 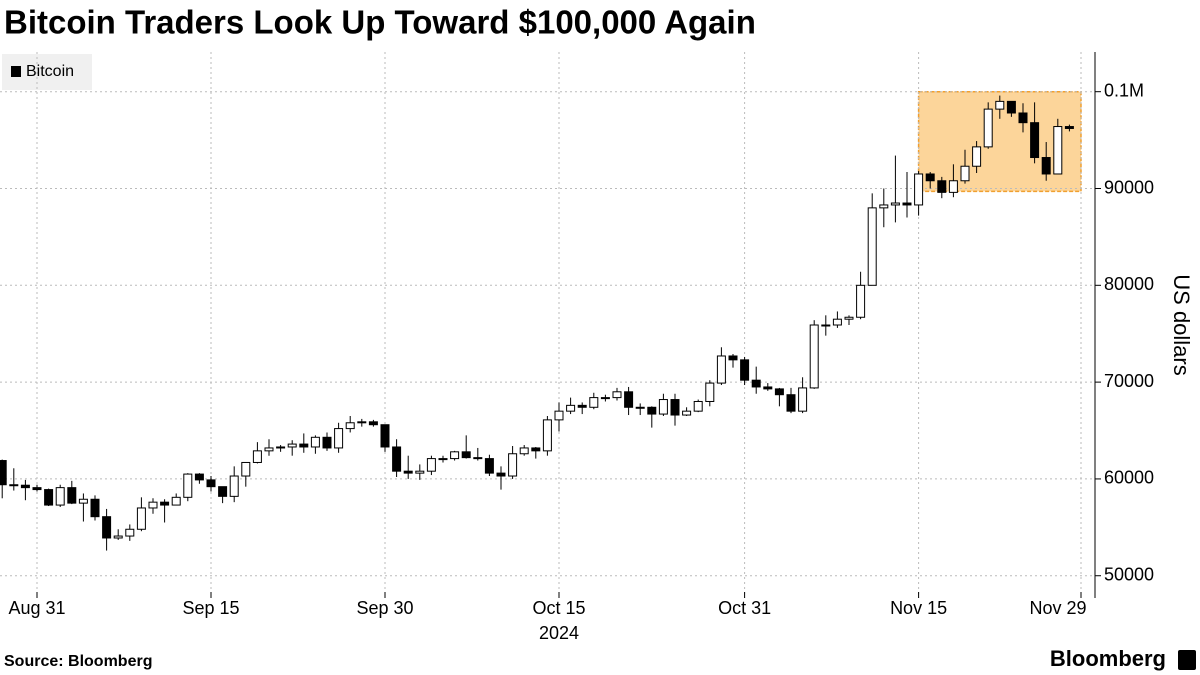 What do you see at coordinates (1129, 574) in the screenshot?
I see `y-tick-label: 50000` at bounding box center [1129, 574].